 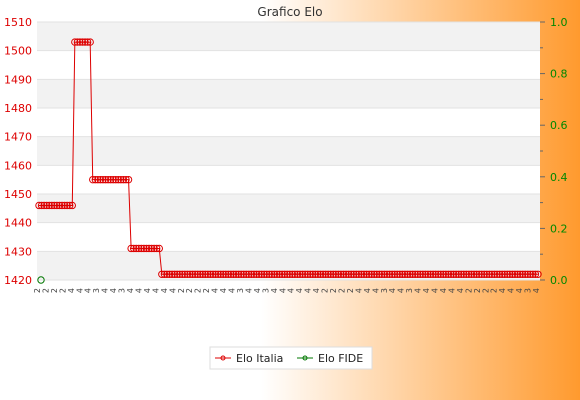 I want to click on y-left-tick-label: 1500, so click(x=18, y=51).